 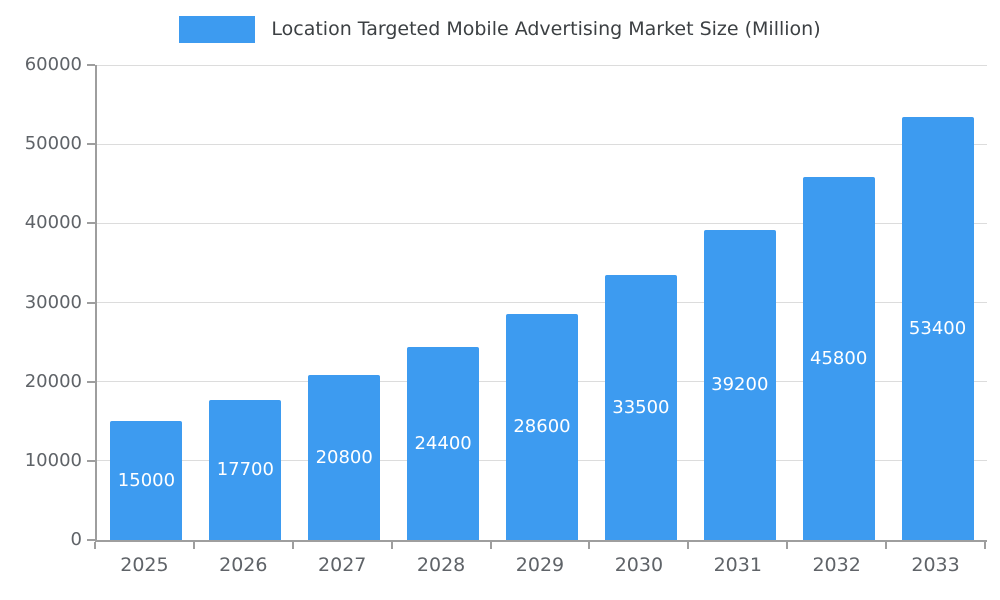 I want to click on bar-value-label: 45800, so click(x=839, y=359).